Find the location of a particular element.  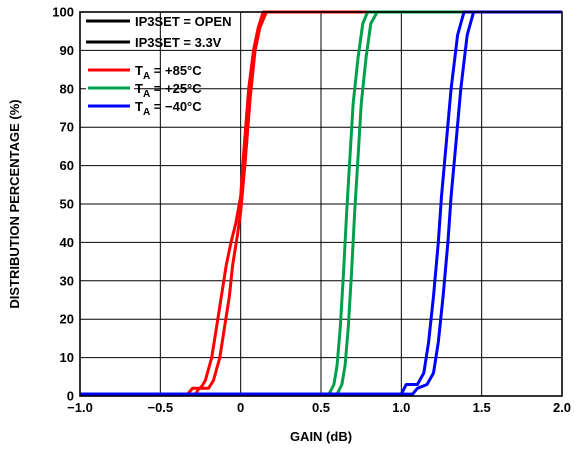

y-tick-label: 10 is located at coordinates (67, 357).